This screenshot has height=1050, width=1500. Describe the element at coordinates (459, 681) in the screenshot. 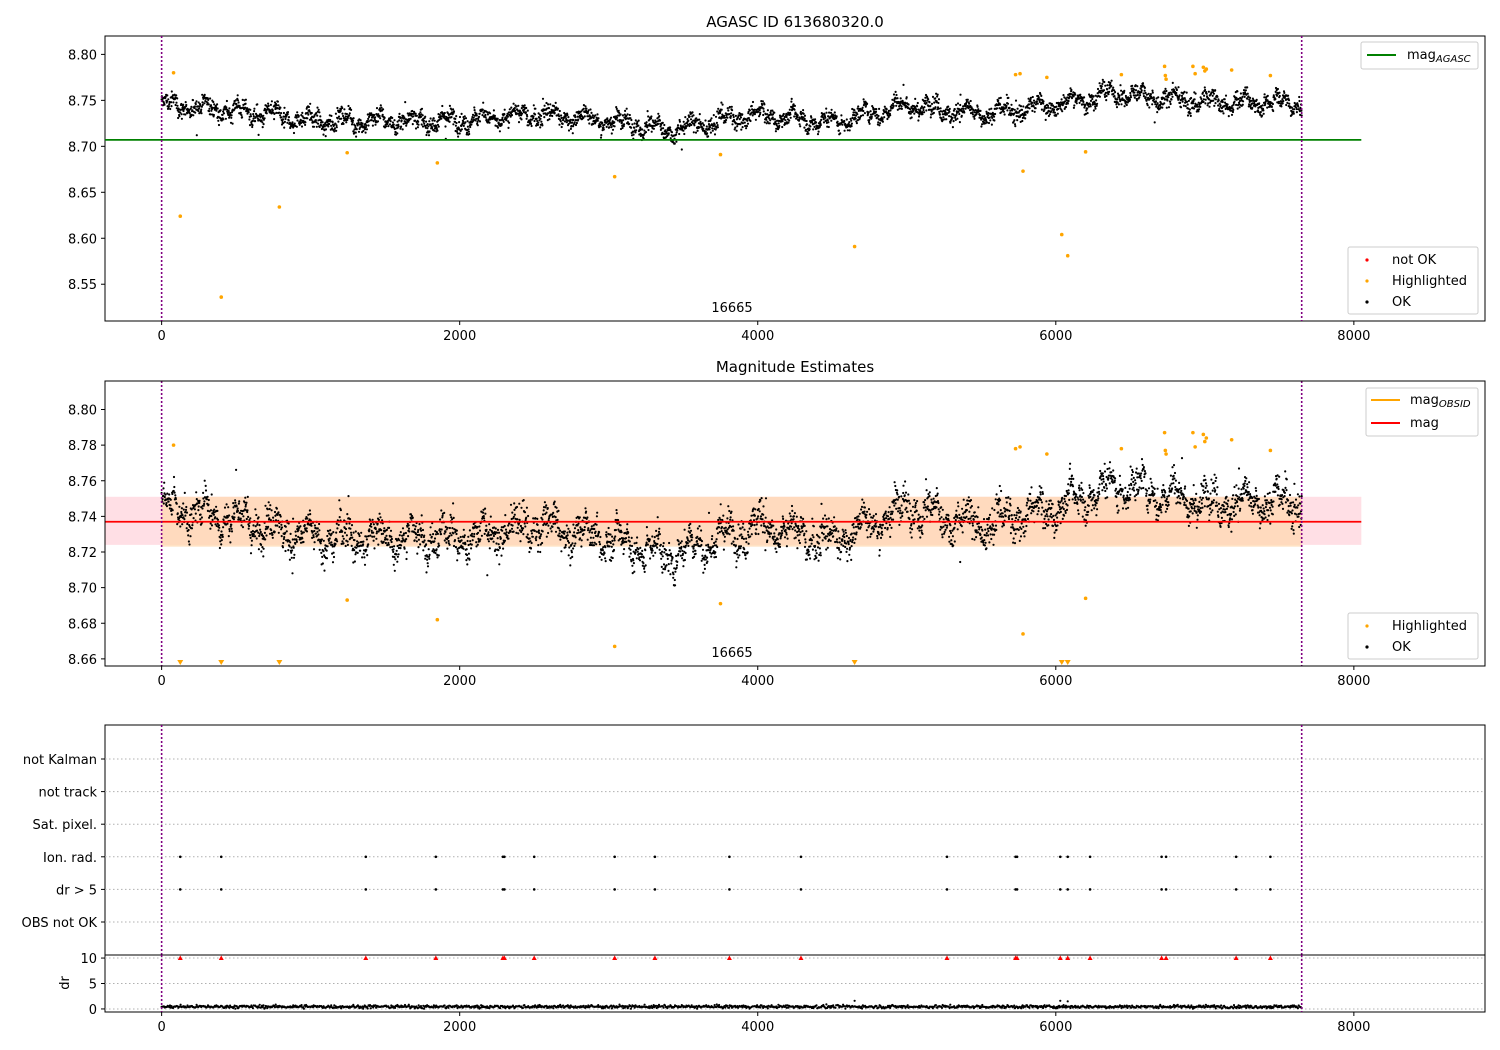

I see `estimates-x-tick-label: 2000` at that location.